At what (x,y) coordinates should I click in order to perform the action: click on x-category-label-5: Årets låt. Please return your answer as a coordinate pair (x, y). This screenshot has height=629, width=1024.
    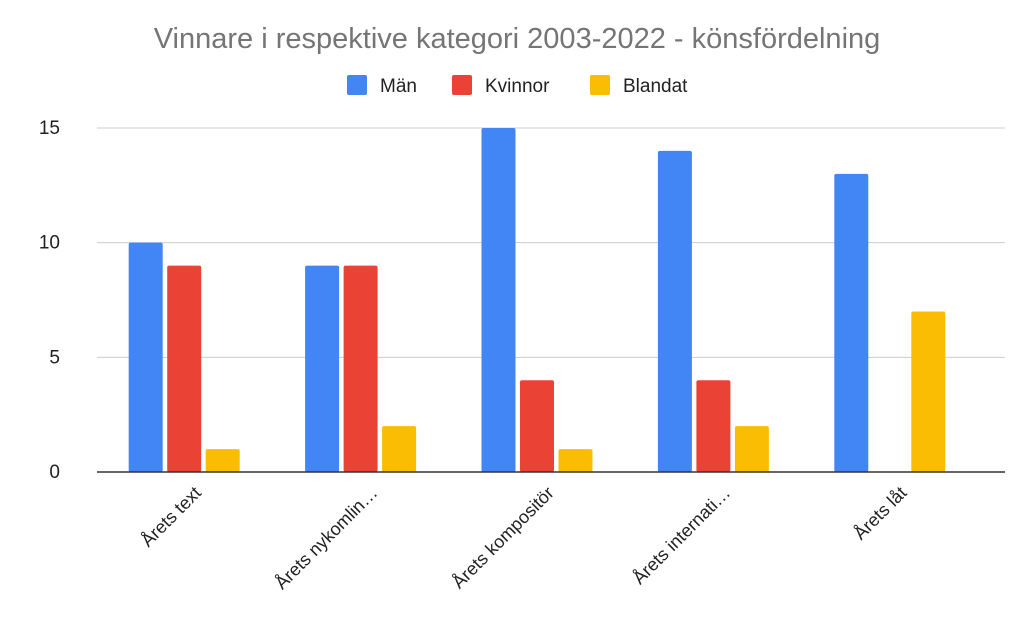
    Looking at the image, I should click on (880, 513).